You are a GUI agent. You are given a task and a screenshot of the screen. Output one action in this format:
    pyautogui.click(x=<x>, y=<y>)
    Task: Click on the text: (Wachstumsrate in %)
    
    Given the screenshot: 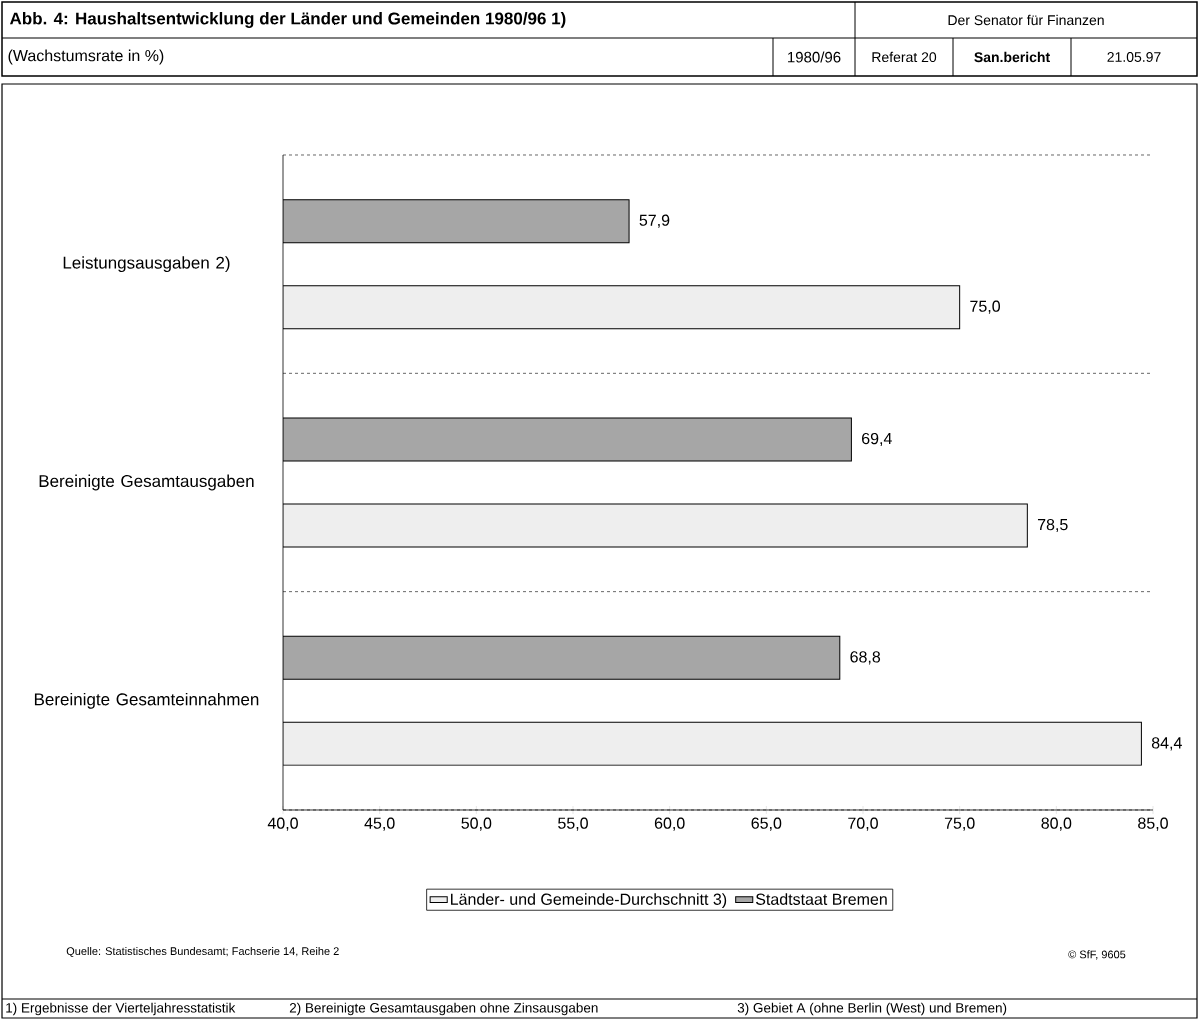 What is the action you would take?
    pyautogui.click(x=86, y=57)
    